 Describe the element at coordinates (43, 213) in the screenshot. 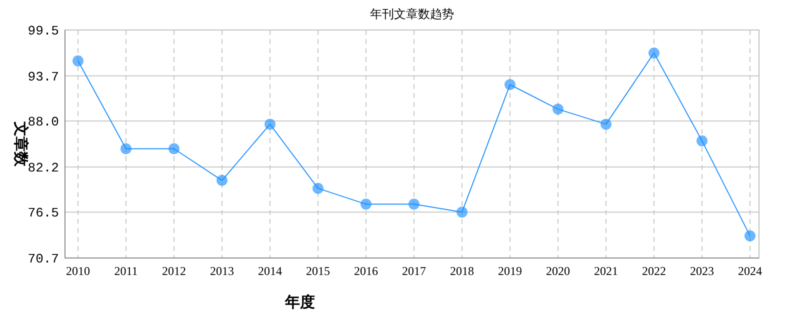

I see `y-tick-label: 76.5` at that location.